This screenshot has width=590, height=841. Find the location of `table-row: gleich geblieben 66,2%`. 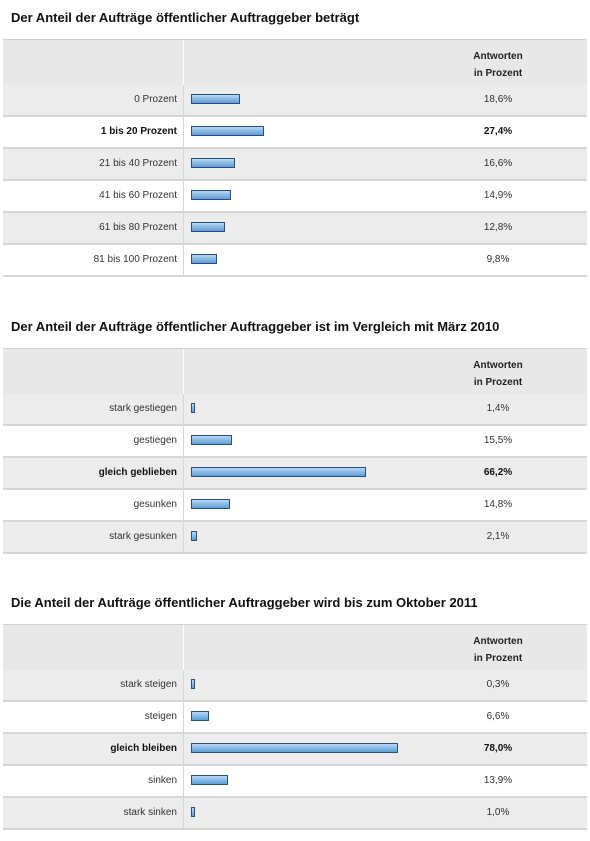

table-row: gleich geblieben 66,2% is located at coordinates (295, 474).